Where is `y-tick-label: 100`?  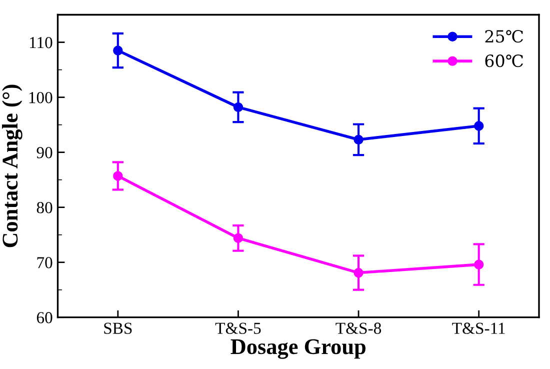
y-tick-label: 100 is located at coordinates (40, 98).